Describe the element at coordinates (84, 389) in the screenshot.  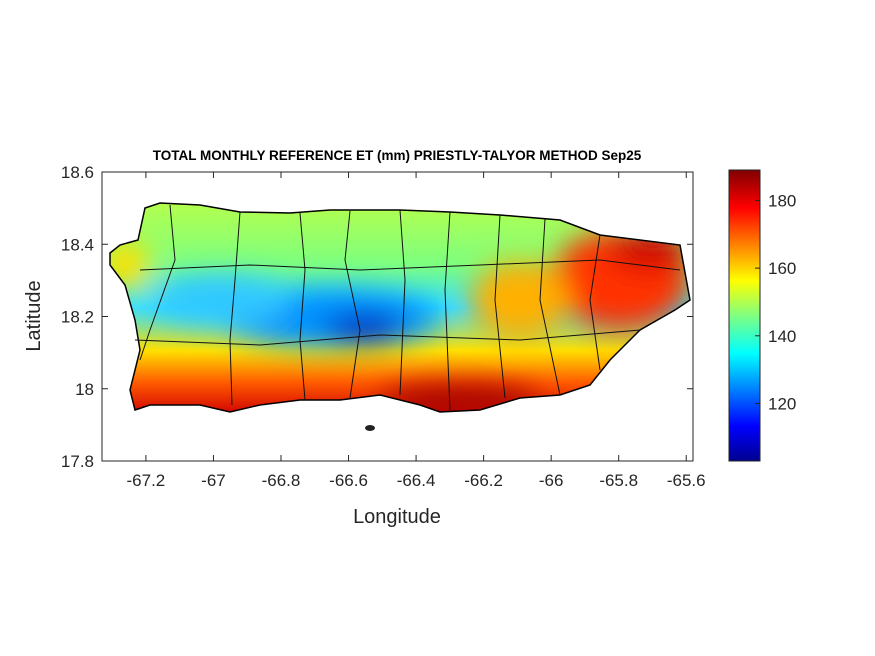
I see `y-tick-label: 18` at that location.